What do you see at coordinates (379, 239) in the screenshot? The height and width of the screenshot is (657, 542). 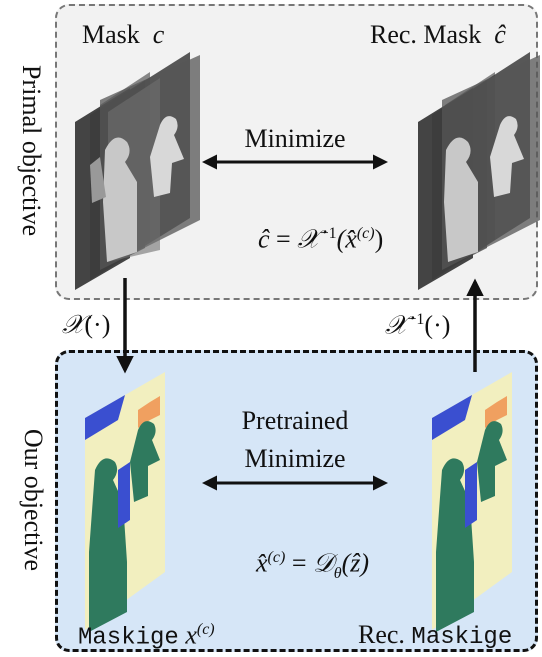 I see `eq-close-paren: )` at bounding box center [379, 239].